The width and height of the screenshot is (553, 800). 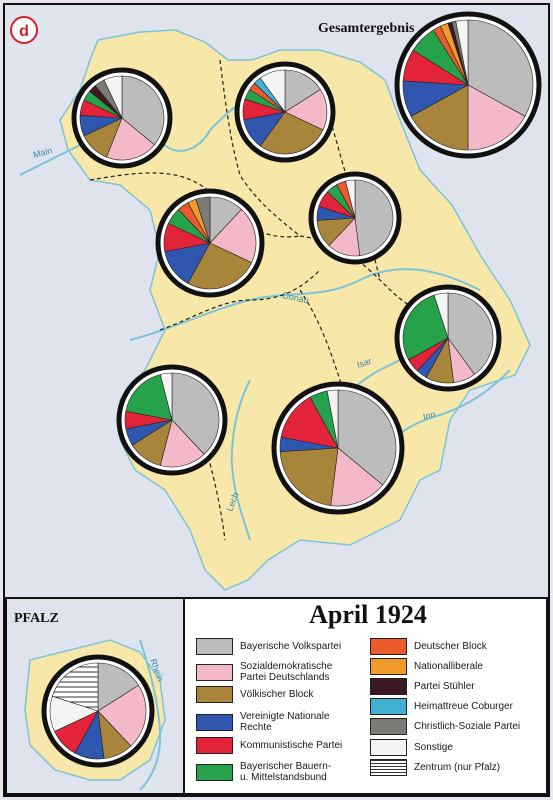 I want to click on legend-label-vnr: Vereinigte Nationale Rechte, so click(x=285, y=722).